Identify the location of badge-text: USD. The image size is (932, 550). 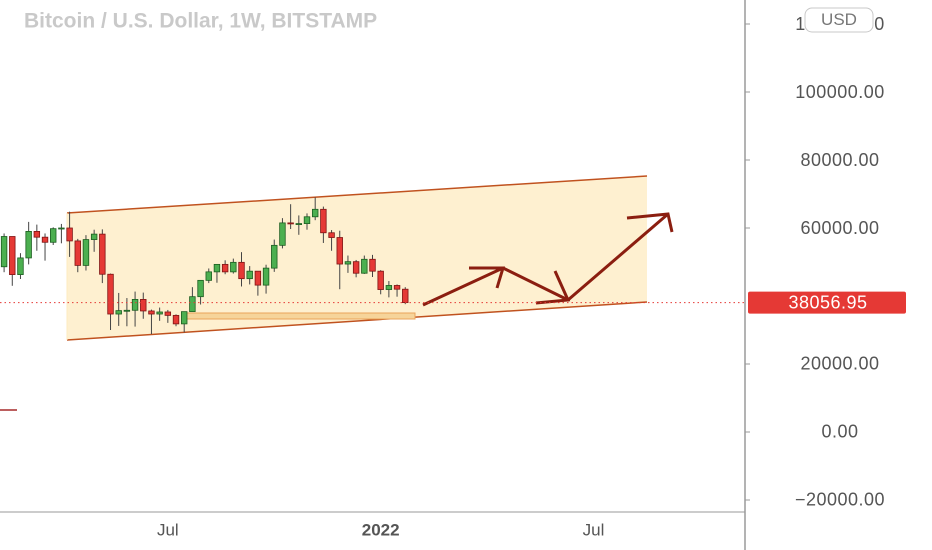
(839, 19).